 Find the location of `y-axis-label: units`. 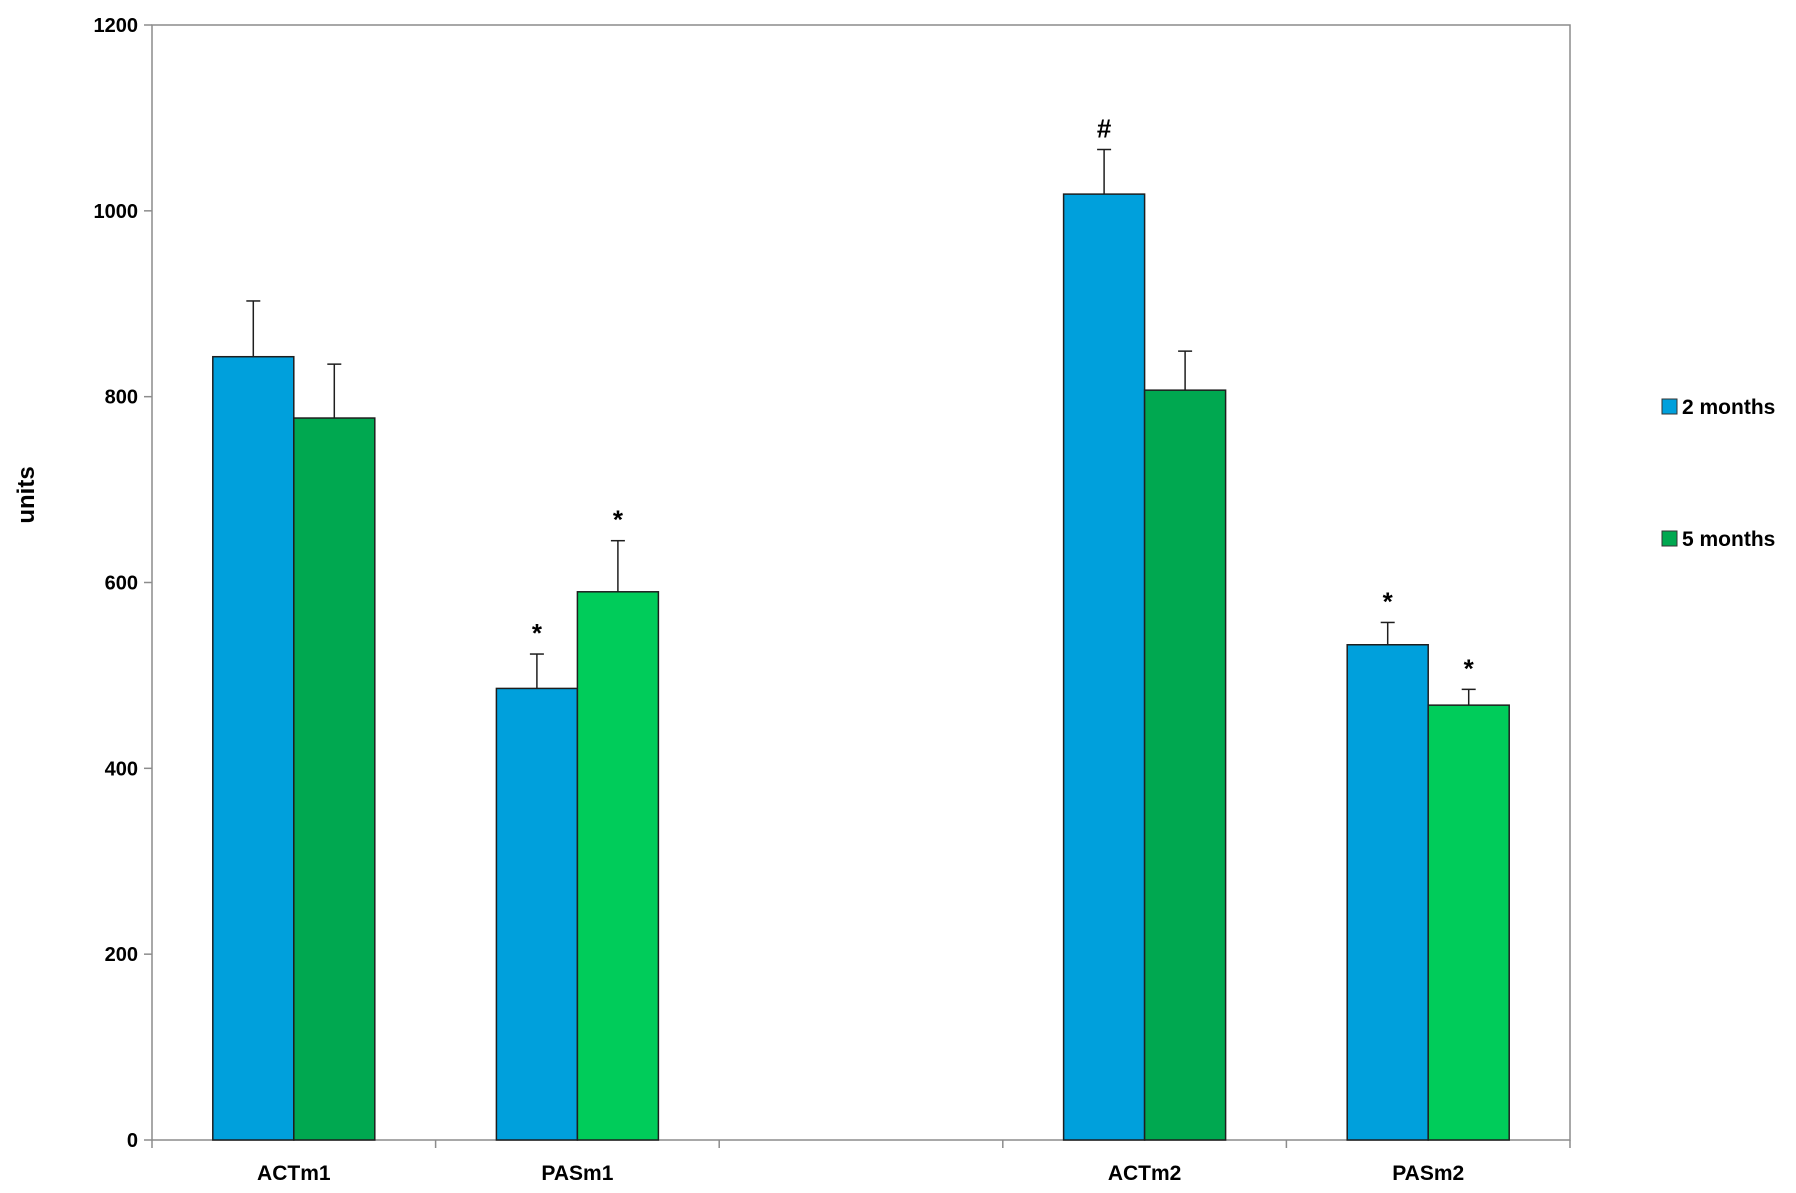

y-axis-label: units is located at coordinates (26, 494).